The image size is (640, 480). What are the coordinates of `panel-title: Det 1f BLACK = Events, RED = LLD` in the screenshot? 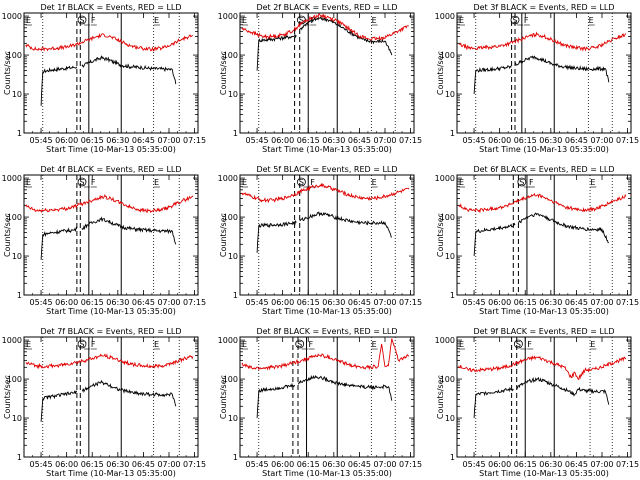 It's located at (110, 7).